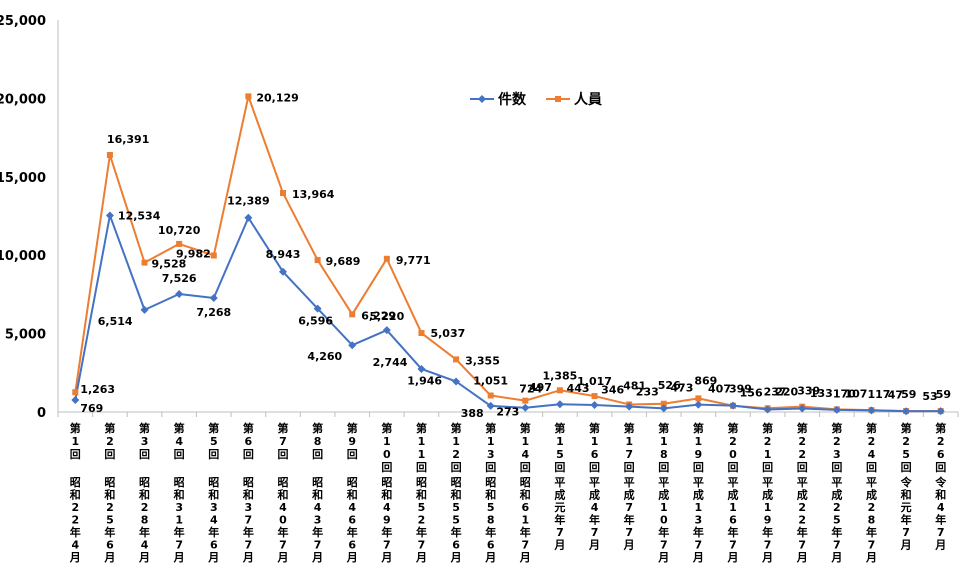 The image size is (970, 567). I want to click on x-category-date: 平成 7 年 7 月, so click(629, 514).